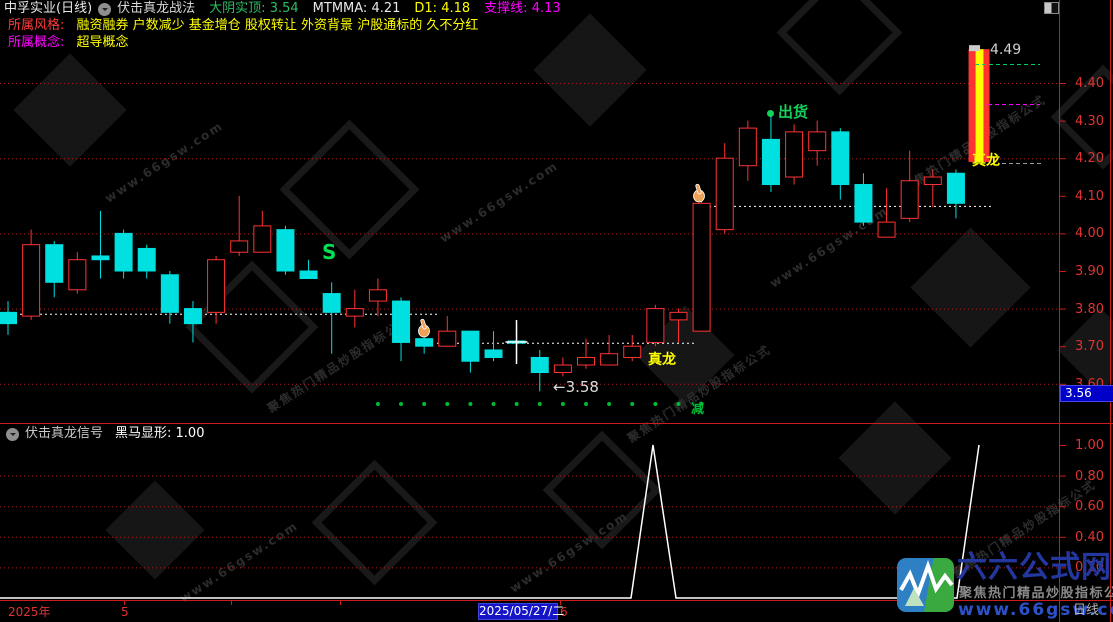  I want to click on period-label: 日线, so click(1086, 610).